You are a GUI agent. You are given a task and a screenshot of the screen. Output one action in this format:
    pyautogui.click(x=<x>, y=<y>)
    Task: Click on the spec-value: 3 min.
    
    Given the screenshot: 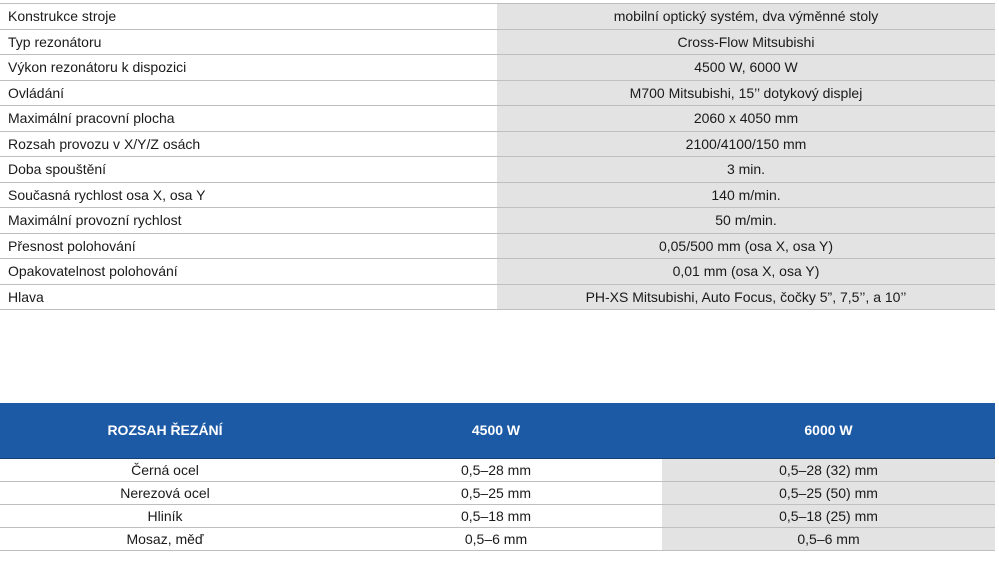 What is the action you would take?
    pyautogui.click(x=746, y=169)
    